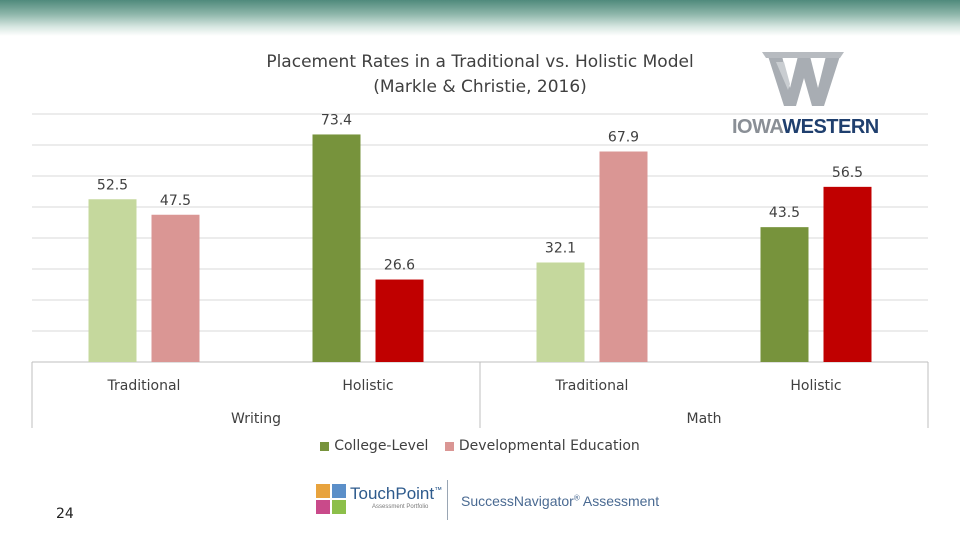 This screenshot has width=960, height=540. Describe the element at coordinates (381, 446) in the screenshot. I see `legend-label-college-level: College-Level` at that location.